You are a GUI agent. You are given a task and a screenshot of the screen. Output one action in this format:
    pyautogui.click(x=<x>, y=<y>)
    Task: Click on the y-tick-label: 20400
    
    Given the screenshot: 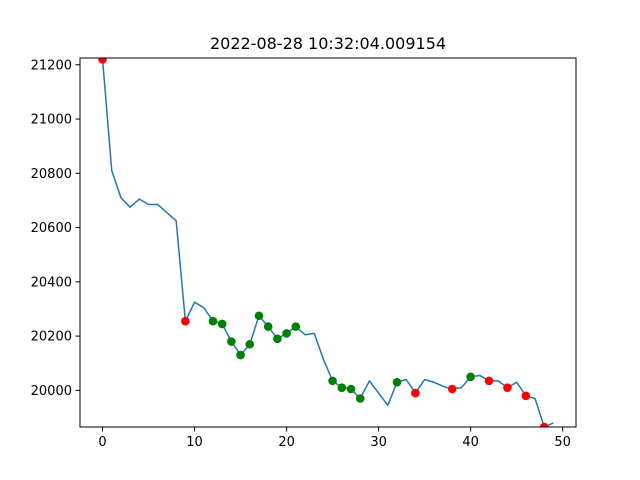 What is the action you would take?
    pyautogui.click(x=51, y=282)
    